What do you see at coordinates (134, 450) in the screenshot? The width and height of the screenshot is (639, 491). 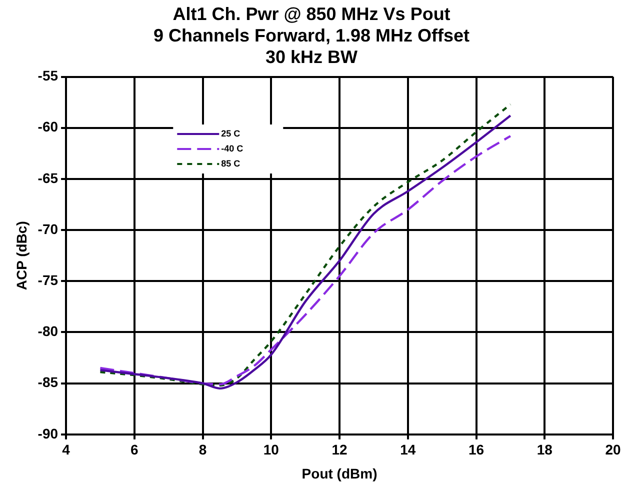 I see `x-tick-label: 6` at bounding box center [134, 450].